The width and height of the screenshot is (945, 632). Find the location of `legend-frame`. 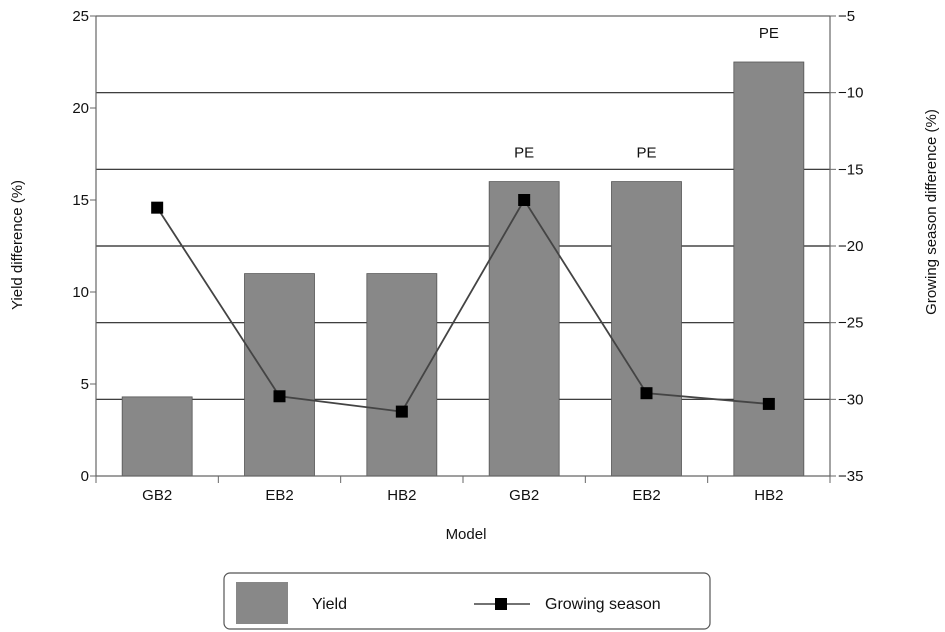

legend-frame is located at coordinates (467, 601).